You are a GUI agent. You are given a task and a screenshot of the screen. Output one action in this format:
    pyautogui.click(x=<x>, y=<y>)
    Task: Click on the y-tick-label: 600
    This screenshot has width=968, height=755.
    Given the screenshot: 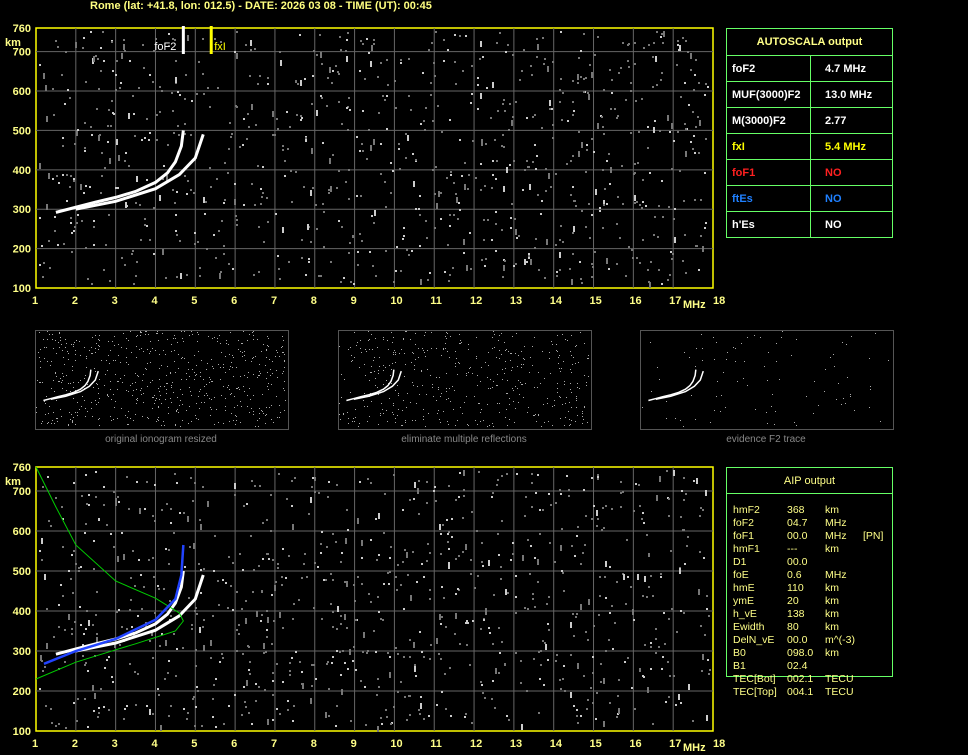 What is the action you would take?
    pyautogui.click(x=22, y=92)
    